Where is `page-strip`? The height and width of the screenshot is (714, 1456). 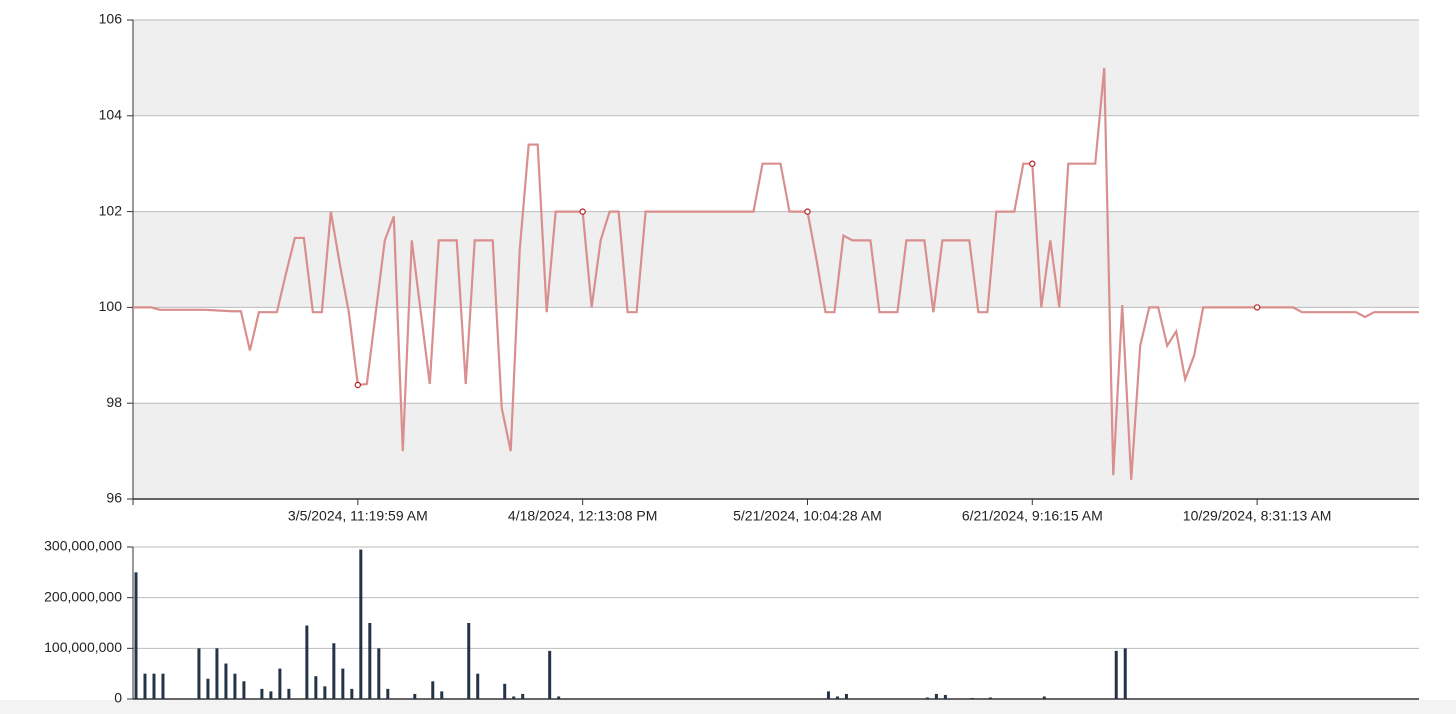 page-strip is located at coordinates (728, 707).